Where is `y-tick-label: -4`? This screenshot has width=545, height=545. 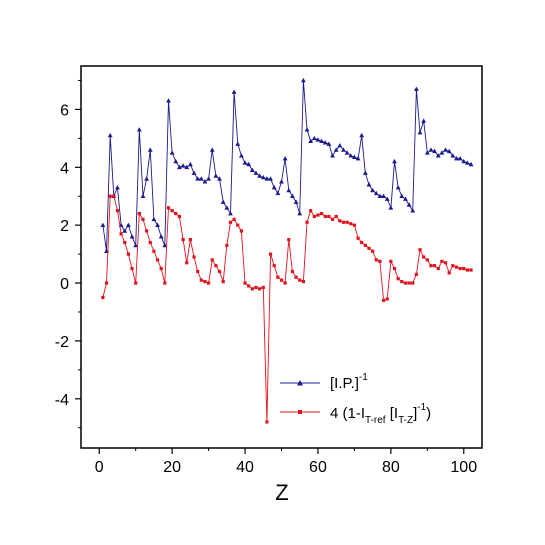 y-tick-label: -4 is located at coordinates (62, 400).